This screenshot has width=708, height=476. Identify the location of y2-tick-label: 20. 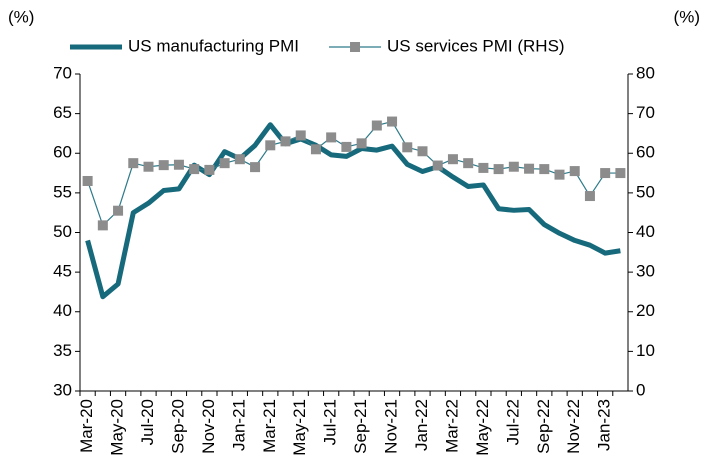
(645, 310).